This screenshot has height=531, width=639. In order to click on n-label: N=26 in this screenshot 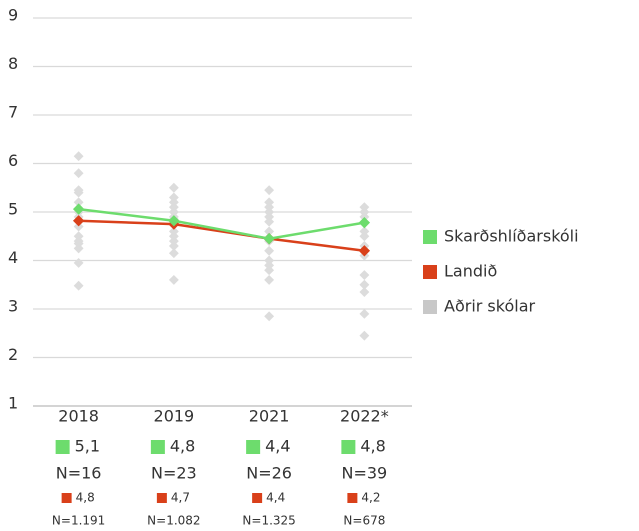, I will do `click(269, 473)`.